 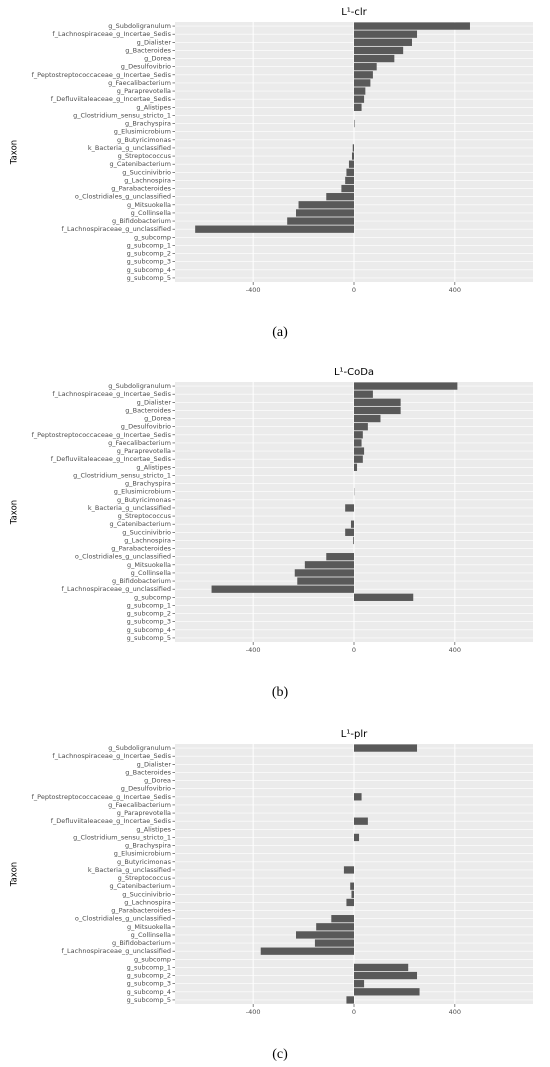 I want to click on caption: (c), so click(x=280, y=1054).